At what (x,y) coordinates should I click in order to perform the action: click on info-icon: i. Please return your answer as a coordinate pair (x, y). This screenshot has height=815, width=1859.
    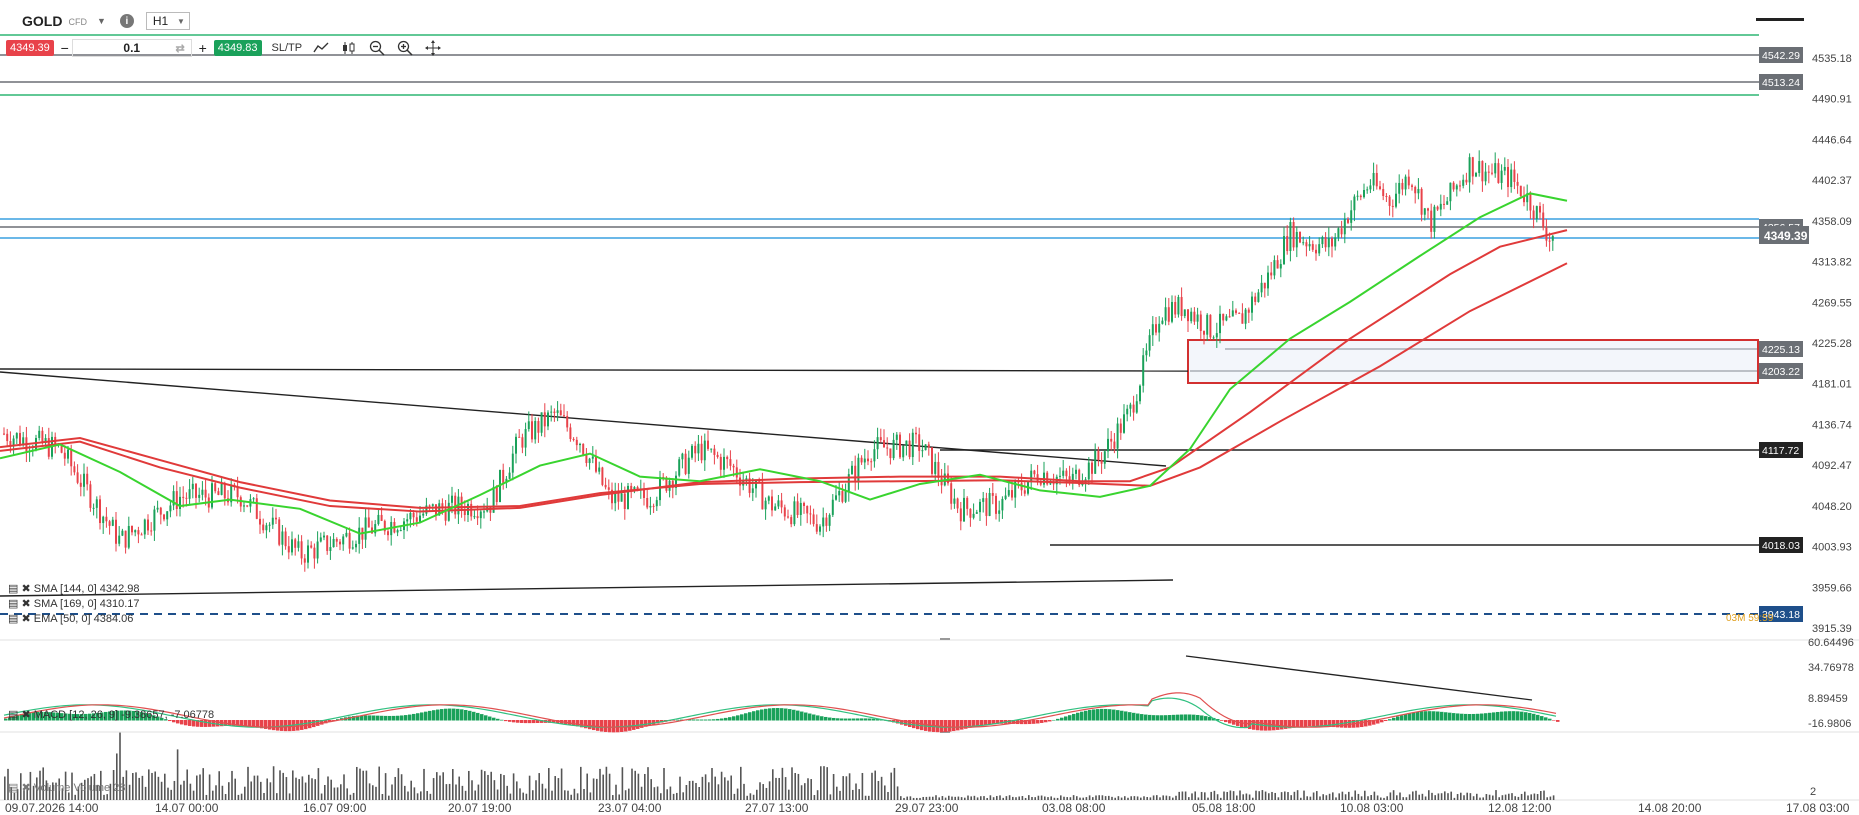
    Looking at the image, I should click on (126, 21).